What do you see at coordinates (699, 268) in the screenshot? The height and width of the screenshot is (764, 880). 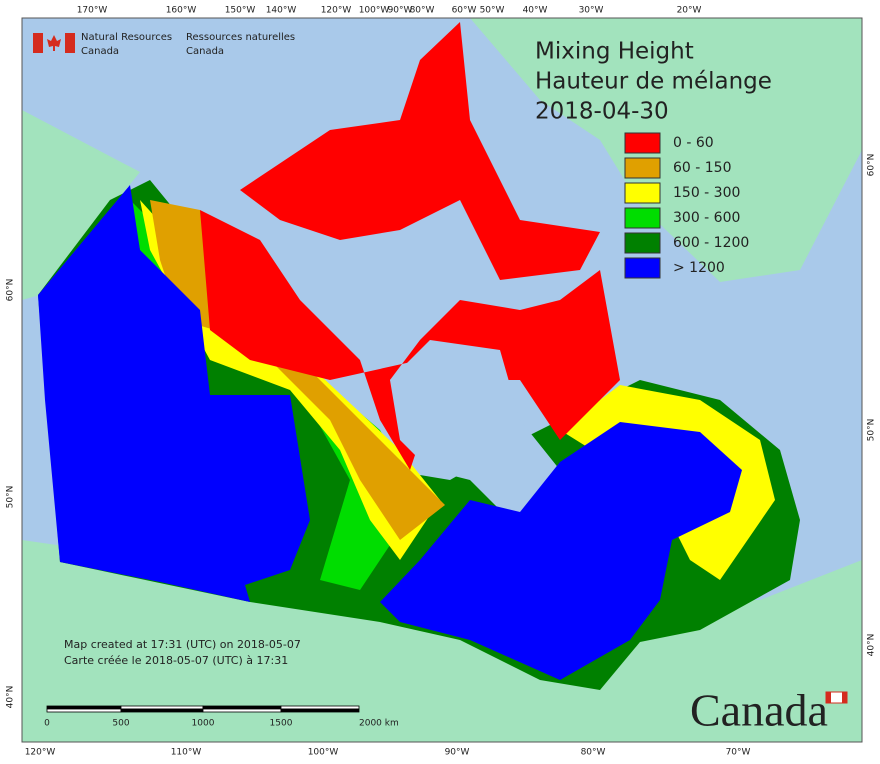 I see `legend-label: > 1200` at bounding box center [699, 268].